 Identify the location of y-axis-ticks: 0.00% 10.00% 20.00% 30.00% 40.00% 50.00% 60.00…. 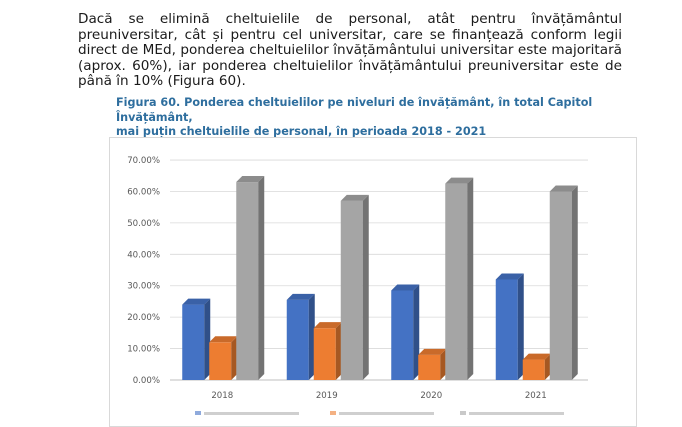
(143, 271).